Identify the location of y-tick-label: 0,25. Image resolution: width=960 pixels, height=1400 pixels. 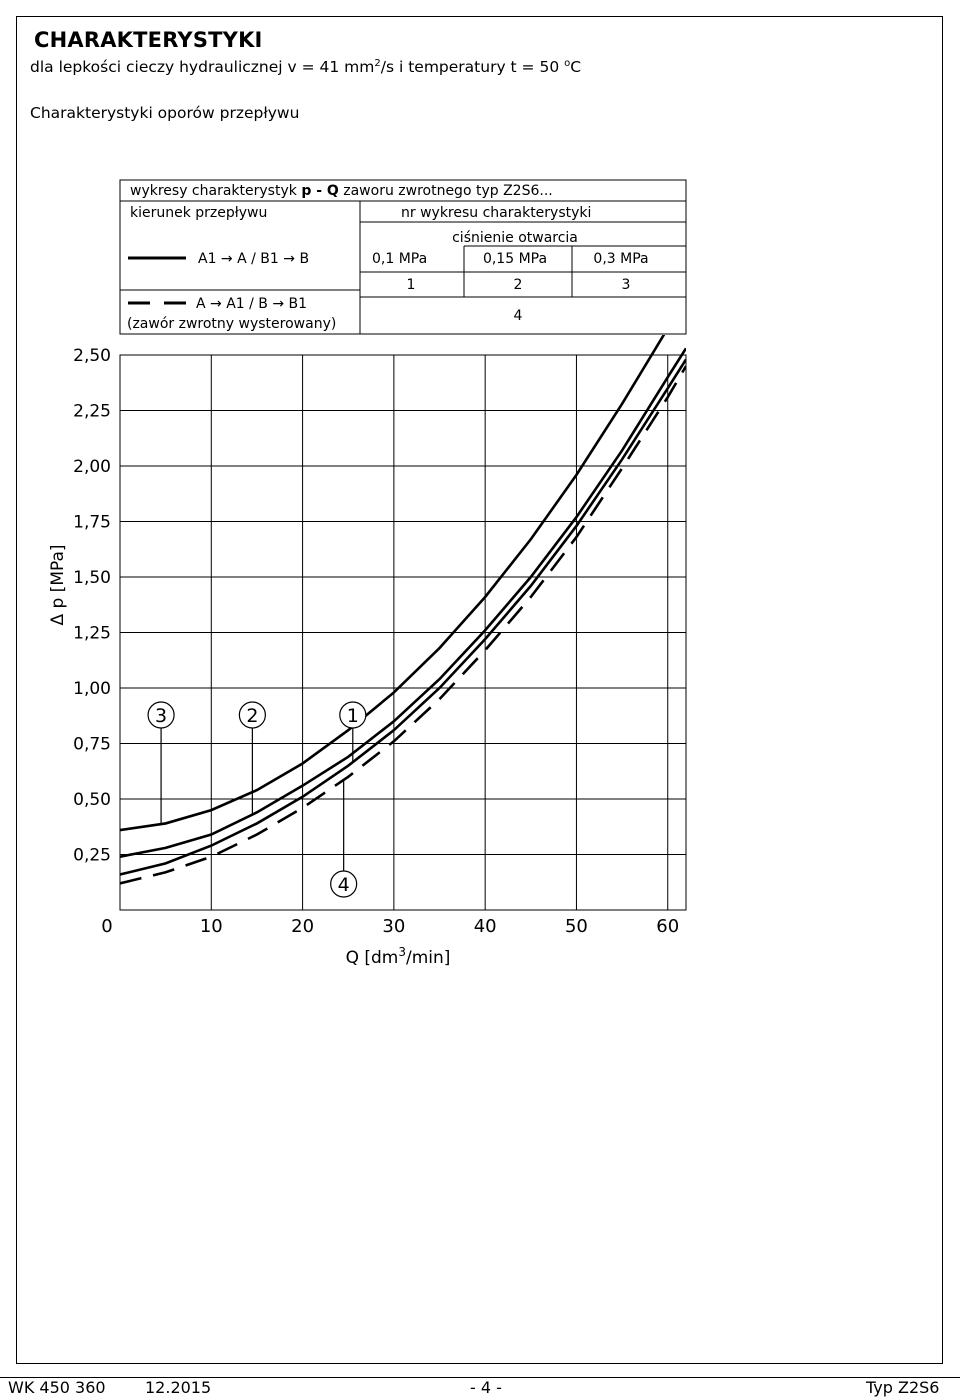
(92, 856).